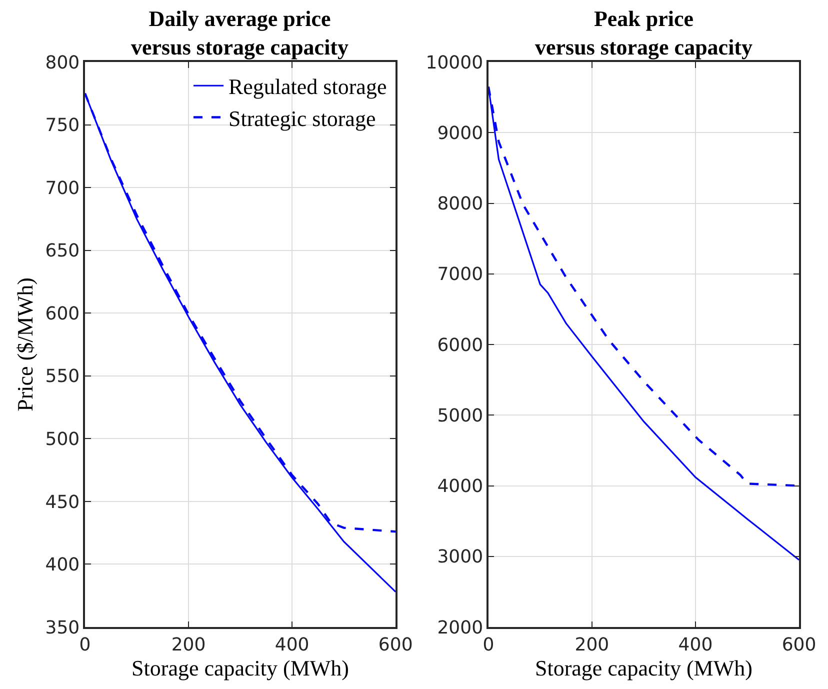 This screenshot has width=828, height=689. I want to click on y-axis-title: Price ($/MWh), so click(25, 345).